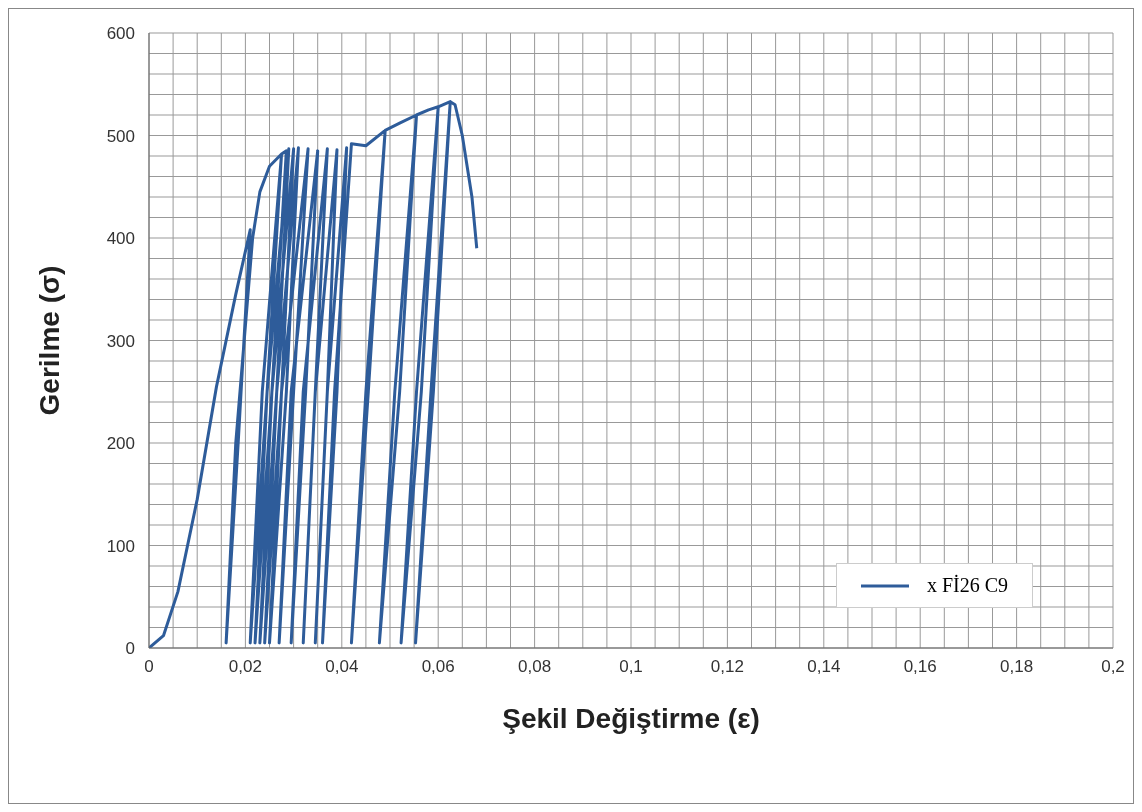  What do you see at coordinates (920, 667) in the screenshot?
I see `x-tick-label: 0,16` at bounding box center [920, 667].